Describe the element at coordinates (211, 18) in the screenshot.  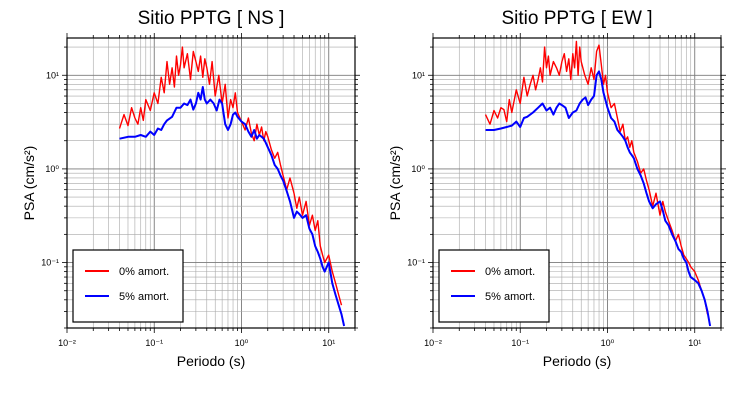
I see `chart-title: Sitio PPTG [ NS ]` at that location.